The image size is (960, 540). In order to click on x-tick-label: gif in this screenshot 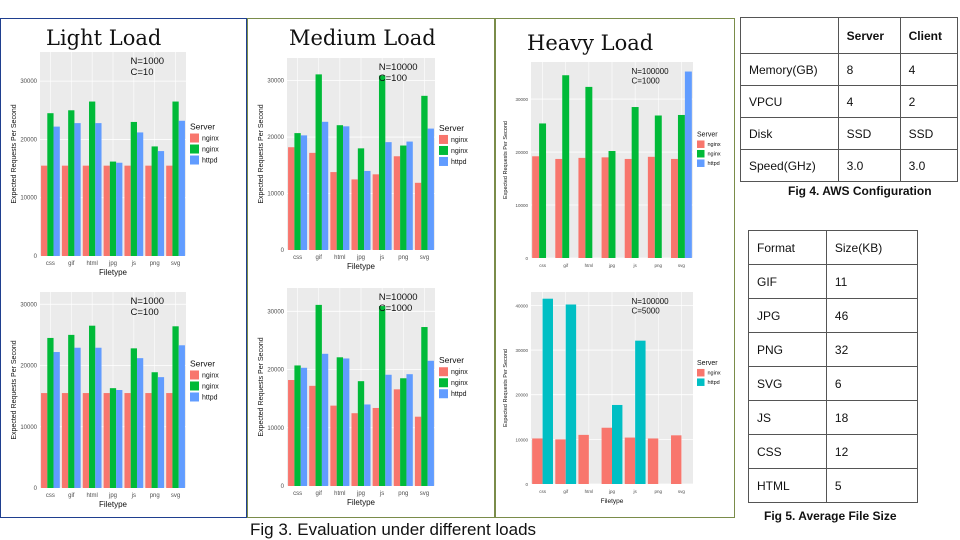, I will do `click(566, 265)`.